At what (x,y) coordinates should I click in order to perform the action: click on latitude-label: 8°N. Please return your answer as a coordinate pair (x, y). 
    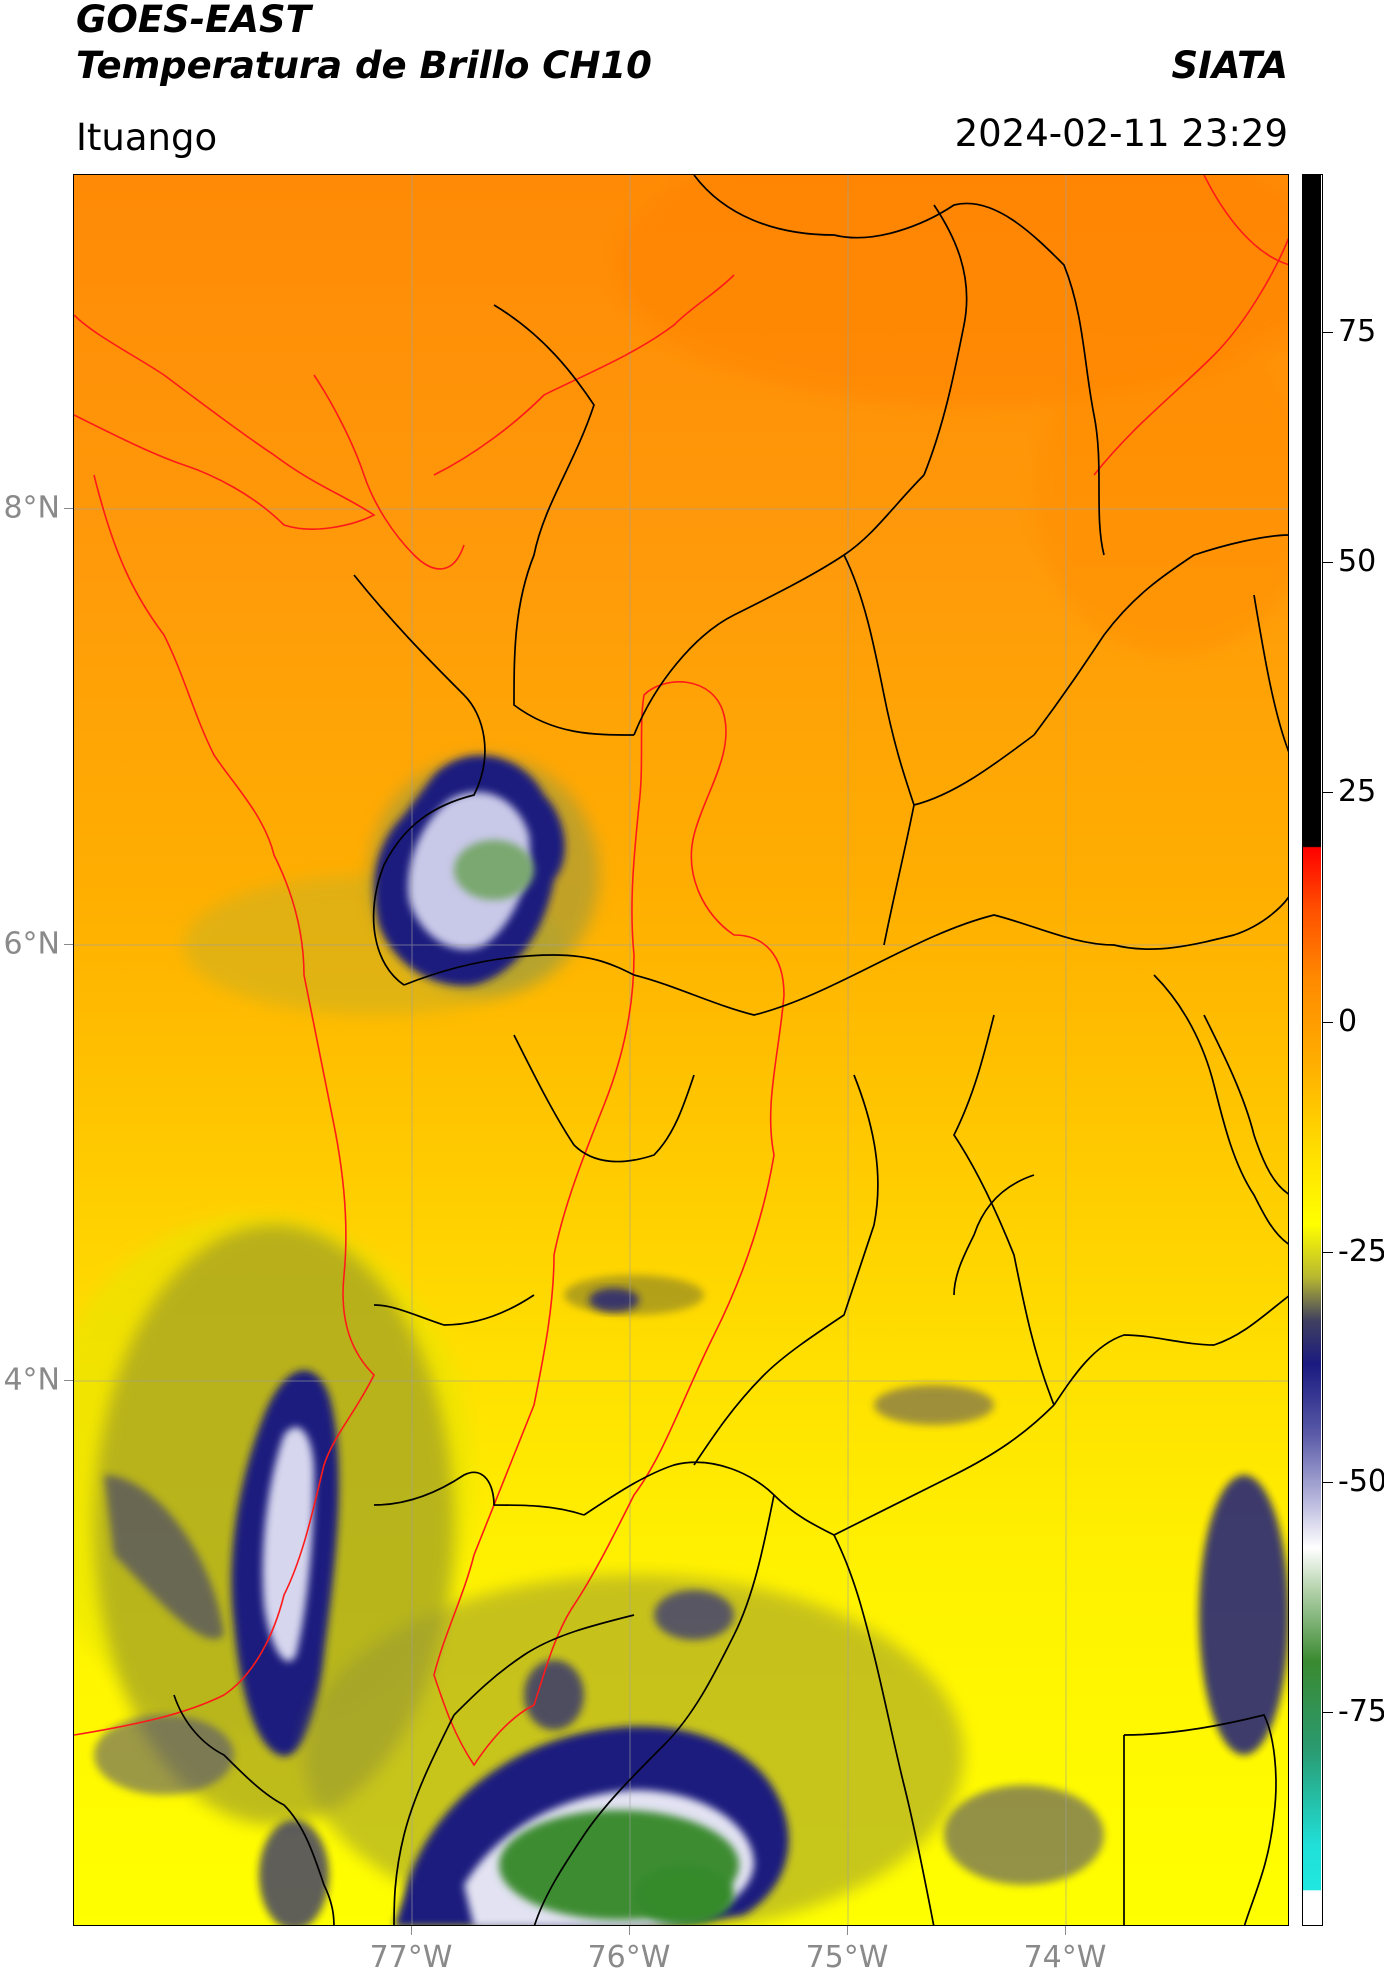
    Looking at the image, I should click on (31, 508).